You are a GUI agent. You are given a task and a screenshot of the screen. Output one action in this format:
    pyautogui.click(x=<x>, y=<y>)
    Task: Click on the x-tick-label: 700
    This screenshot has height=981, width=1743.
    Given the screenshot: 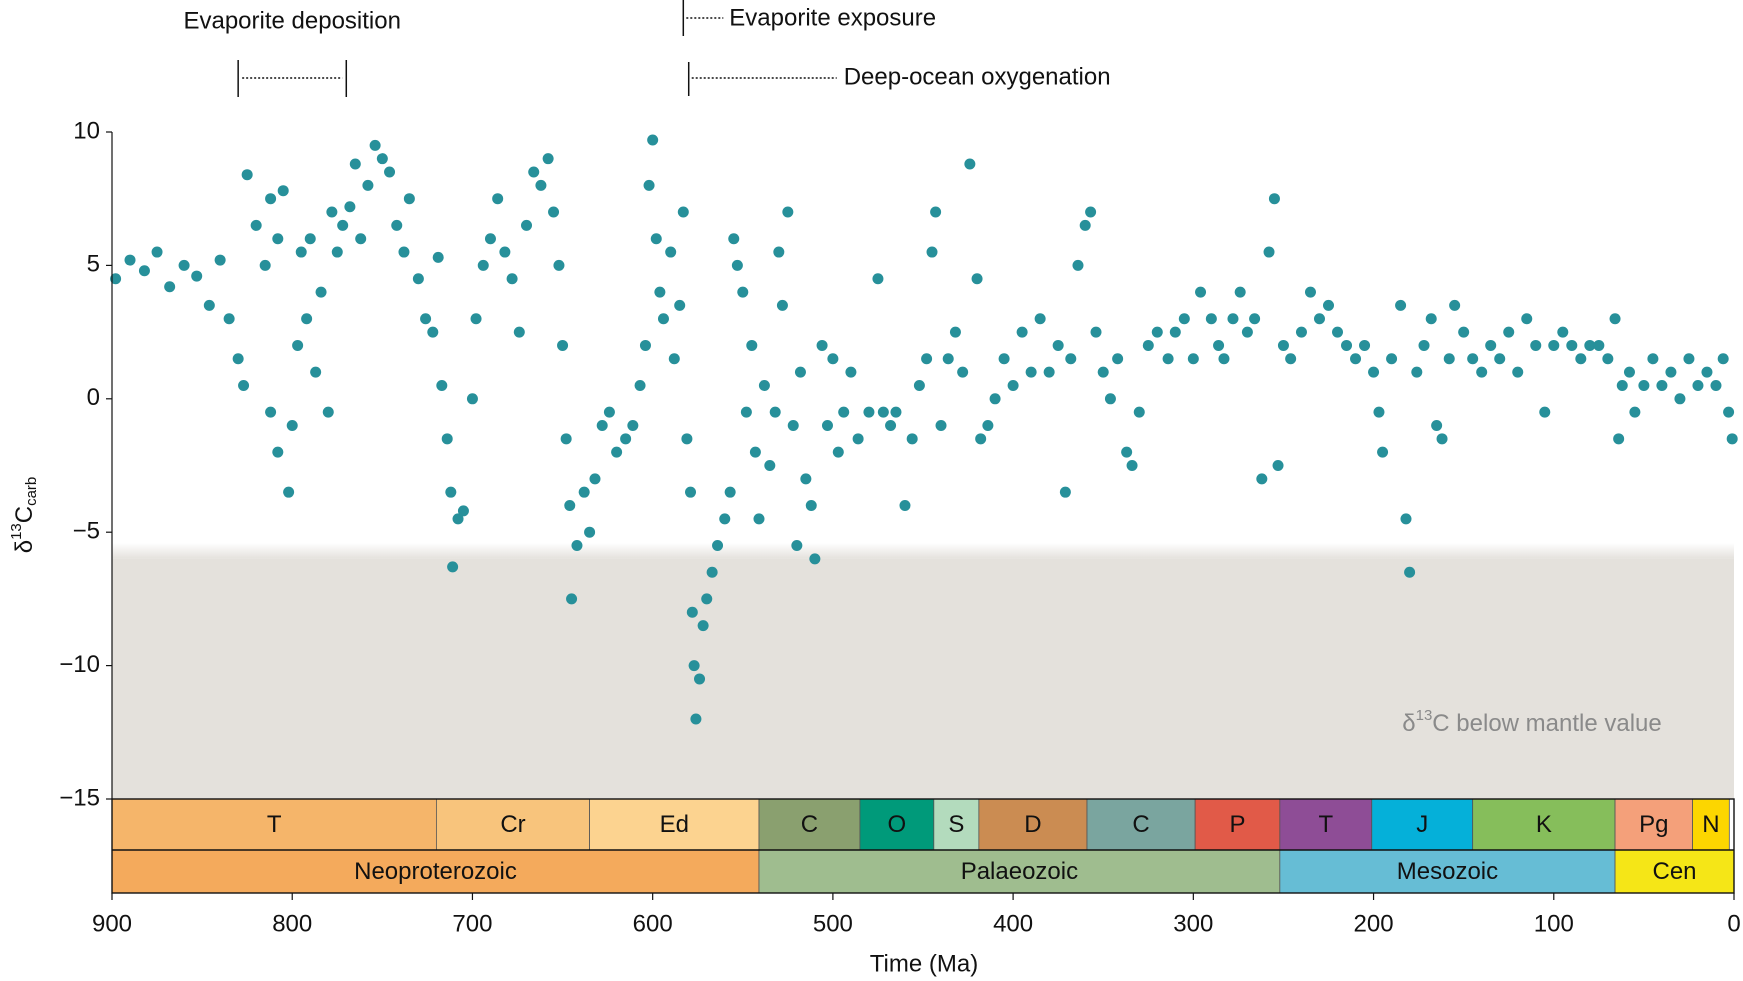 What is the action you would take?
    pyautogui.click(x=472, y=923)
    